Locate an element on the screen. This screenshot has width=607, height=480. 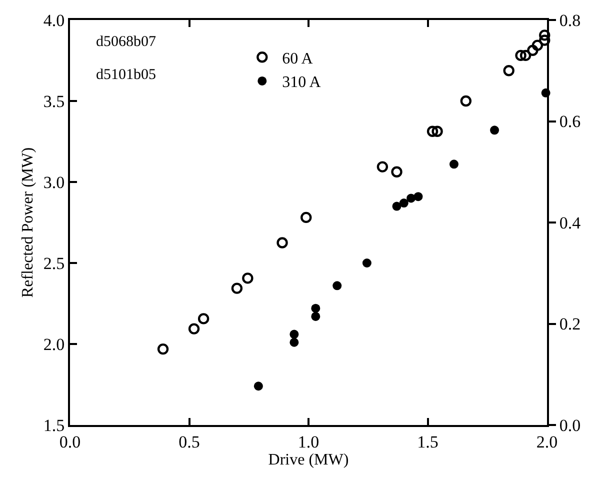
x-tick-label: 2.0 is located at coordinates (547, 442).